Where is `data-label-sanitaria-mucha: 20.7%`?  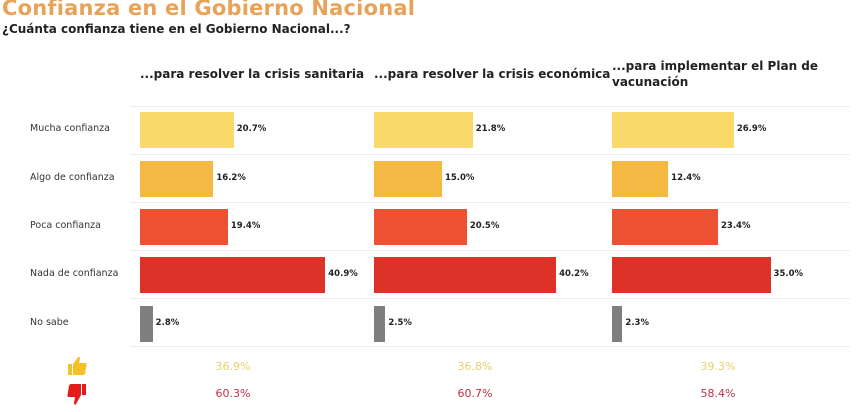 data-label-sanitaria-mucha: 20.7% is located at coordinates (251, 129).